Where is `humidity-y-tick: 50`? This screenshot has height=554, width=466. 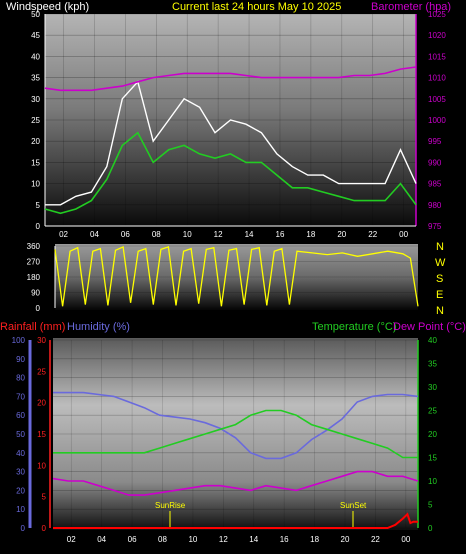
humidity-y-tick: 50 is located at coordinates (20, 434).